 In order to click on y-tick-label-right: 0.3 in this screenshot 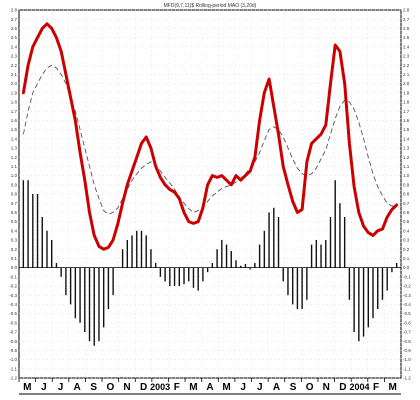, I will do `click(406, 240)`.